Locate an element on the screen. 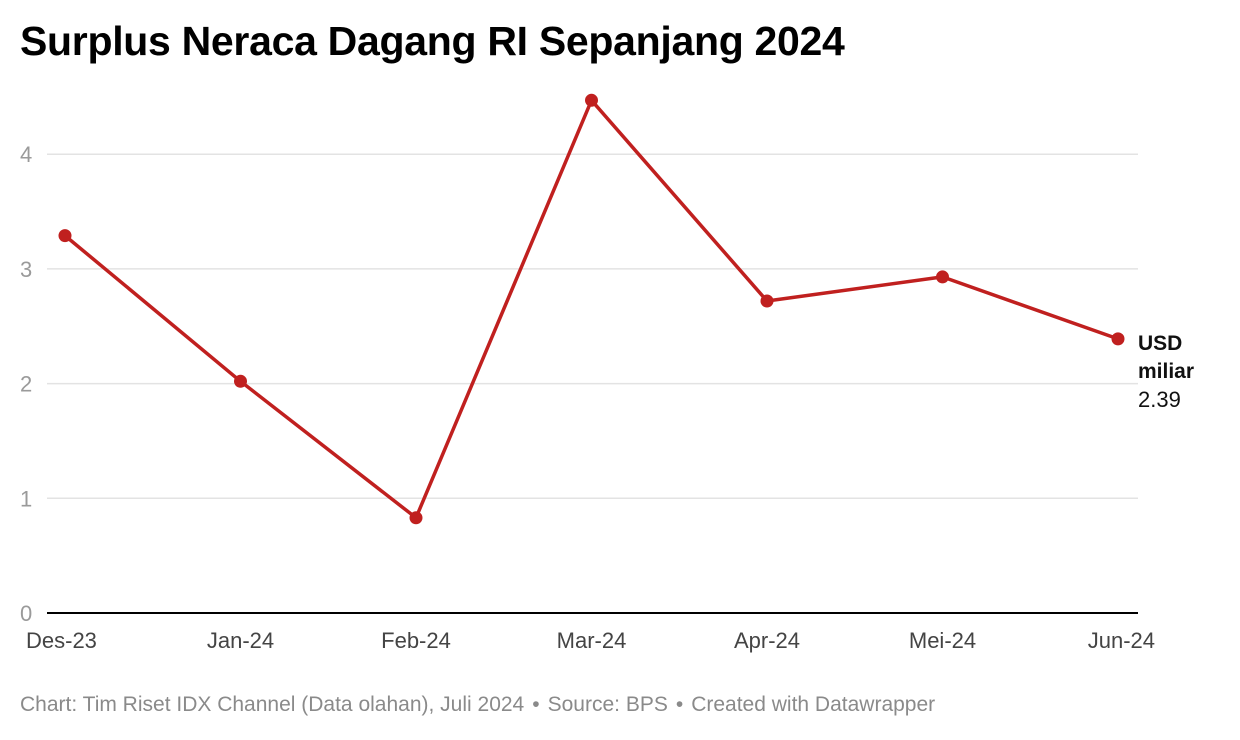 The height and width of the screenshot is (740, 1240). y-tick-label: 2 is located at coordinates (26, 384).